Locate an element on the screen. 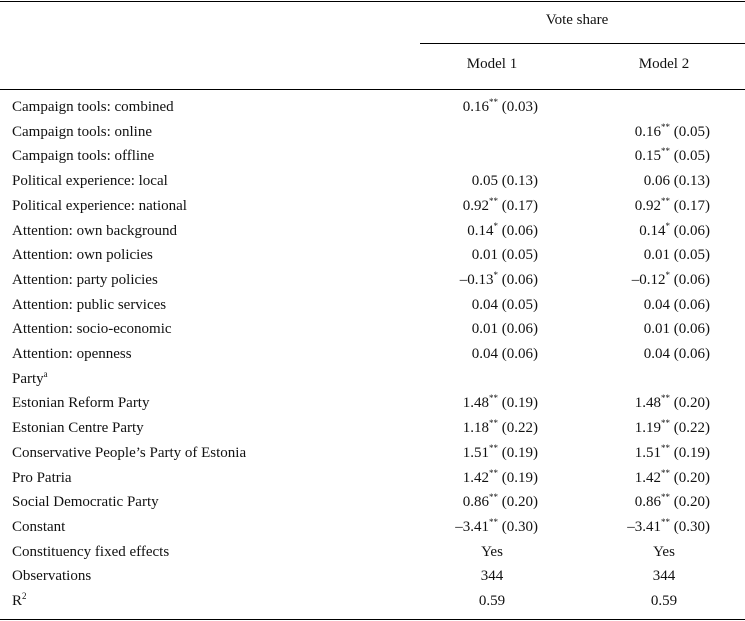 The height and width of the screenshot is (621, 745). row-label: Pro Patria is located at coordinates (42, 478).